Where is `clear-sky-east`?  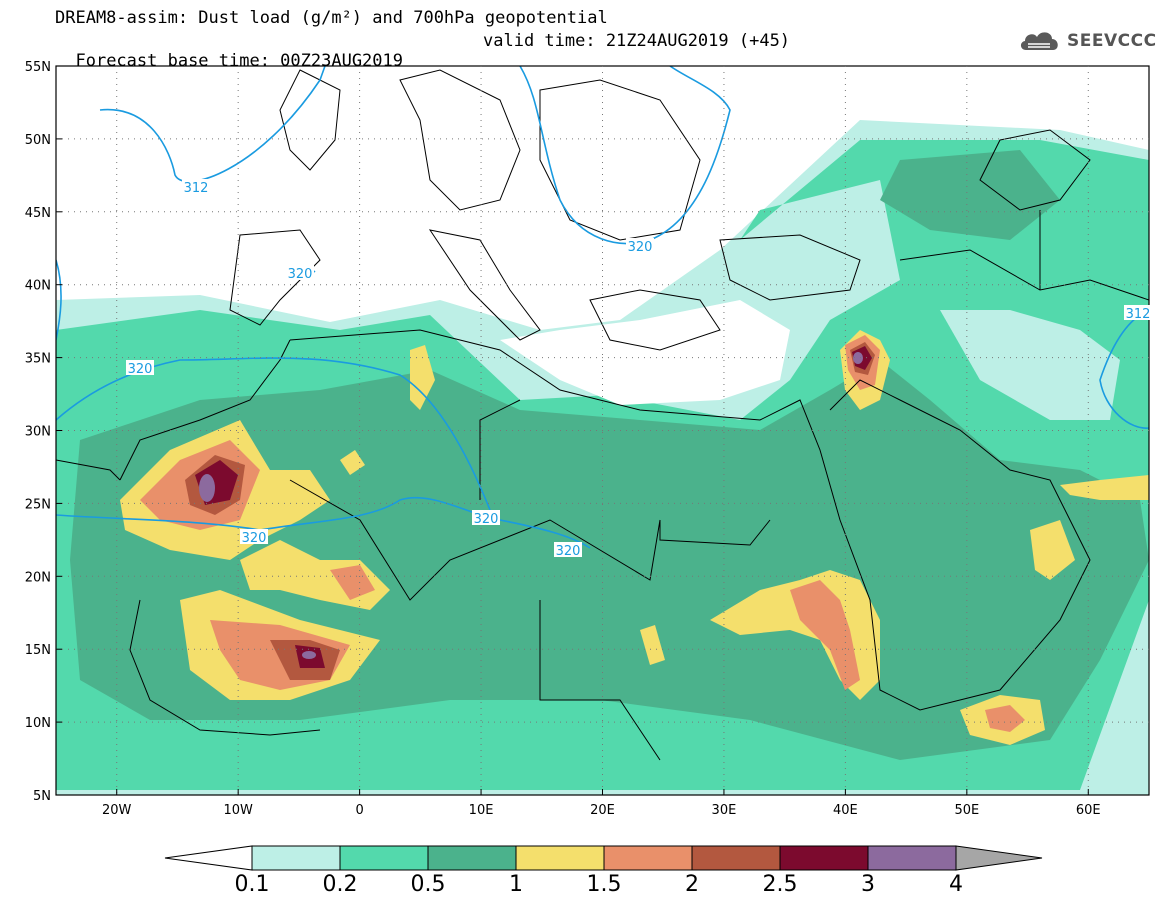
clear-sky-east is located at coordinates (1030, 365).